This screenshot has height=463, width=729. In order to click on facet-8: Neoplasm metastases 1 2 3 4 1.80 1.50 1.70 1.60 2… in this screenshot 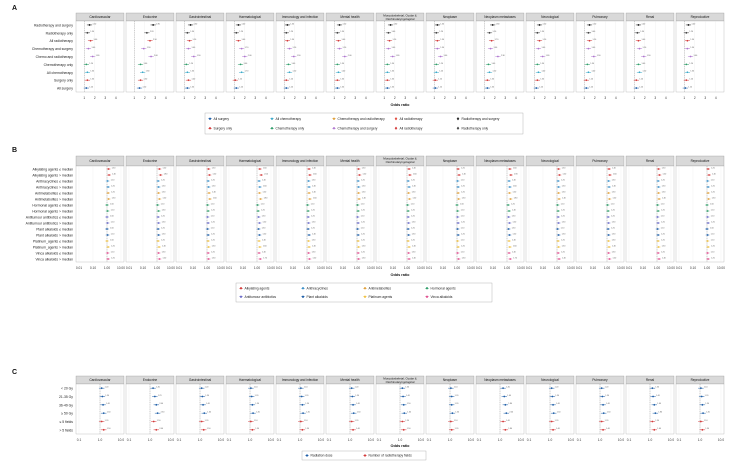, I will do `click(500, 56)`.